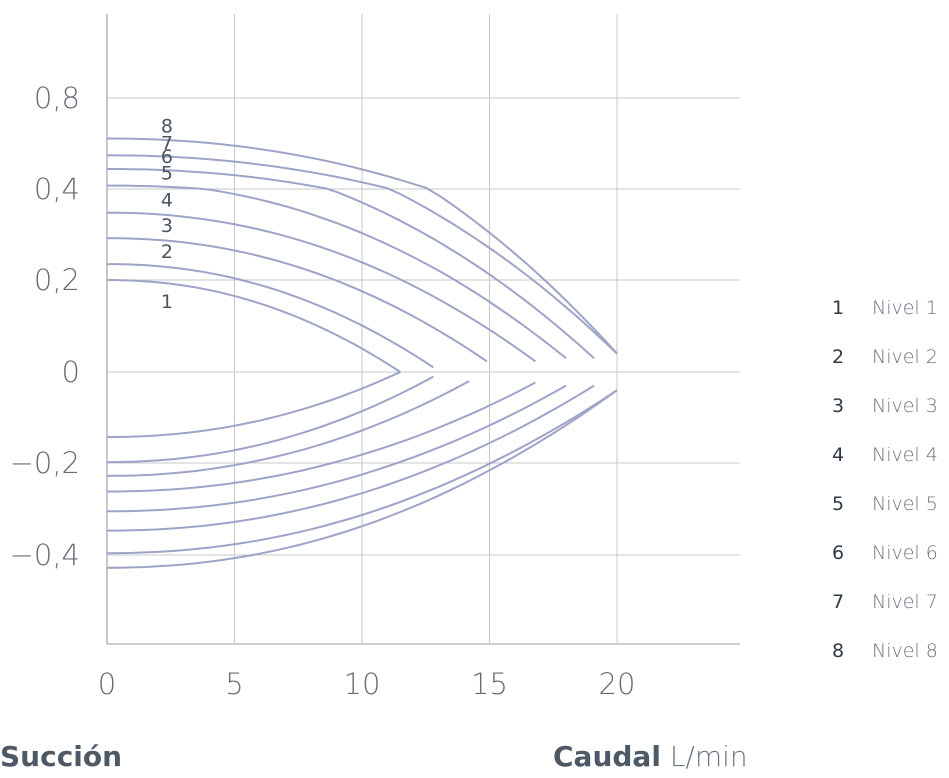 This screenshot has width=949, height=778. What do you see at coordinates (838, 307) in the screenshot?
I see `legend-number: 1` at bounding box center [838, 307].